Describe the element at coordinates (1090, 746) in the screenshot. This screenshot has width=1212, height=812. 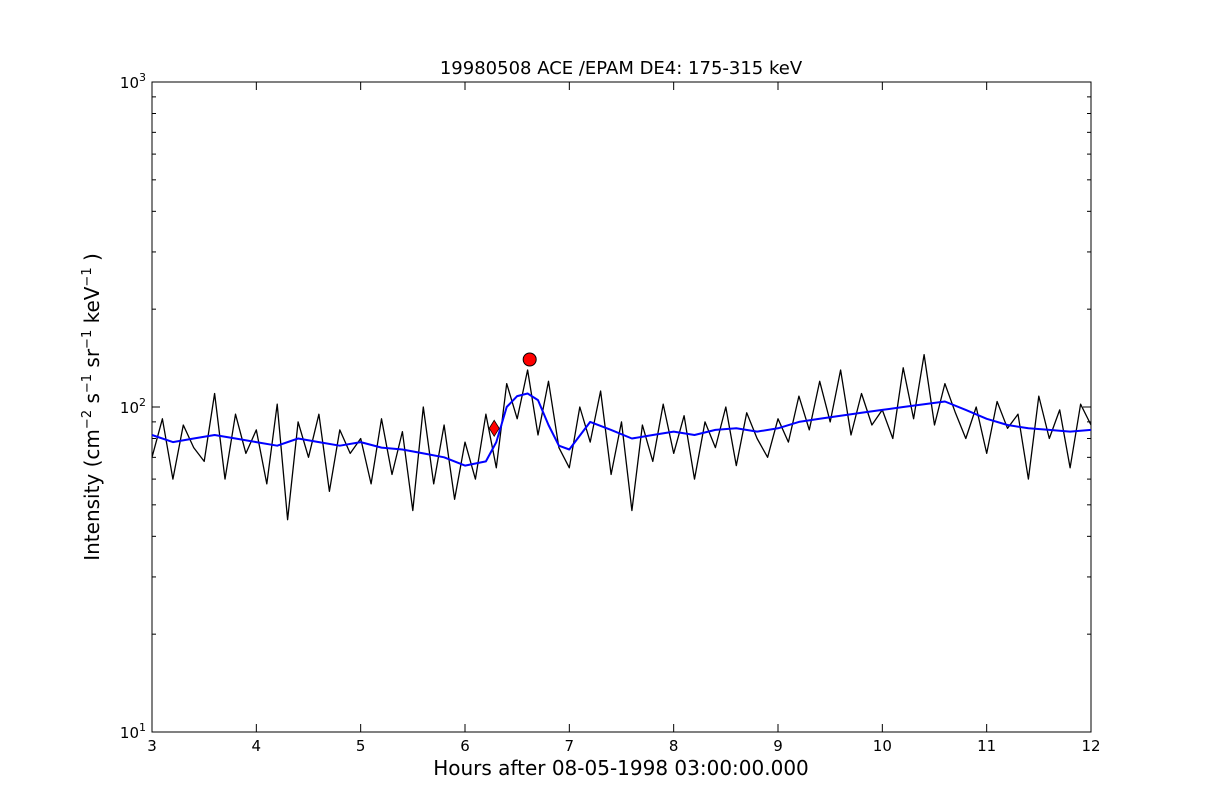
I see `x-tick-label: 12` at that location.